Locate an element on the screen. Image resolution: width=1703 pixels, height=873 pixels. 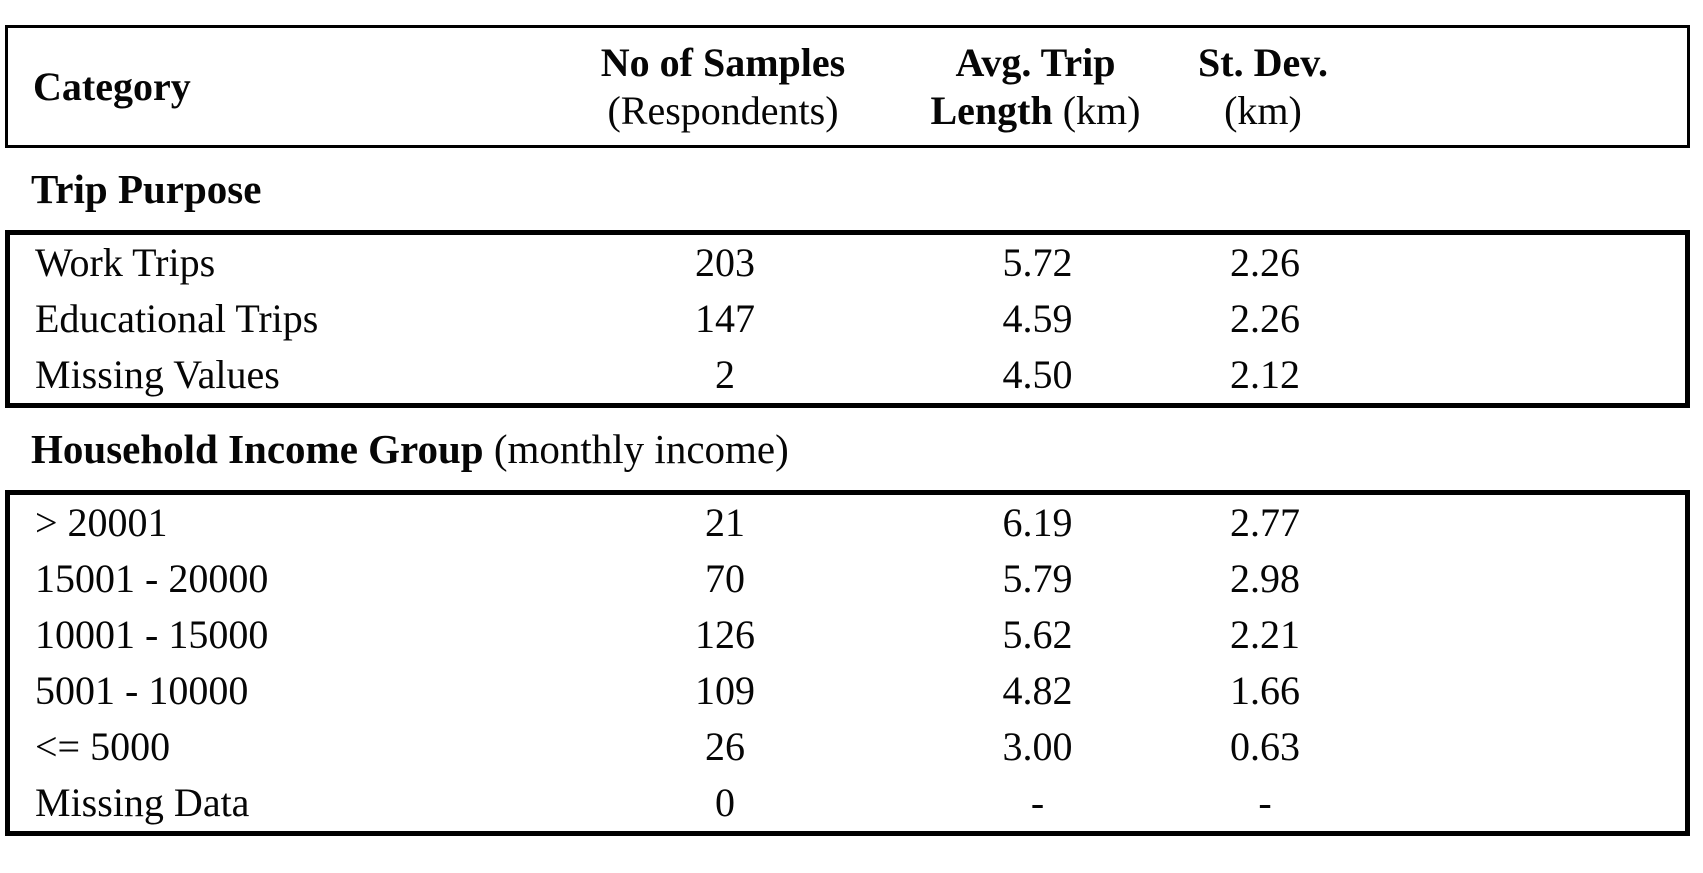
cell-st-dev: 2.77 is located at coordinates (1265, 522).